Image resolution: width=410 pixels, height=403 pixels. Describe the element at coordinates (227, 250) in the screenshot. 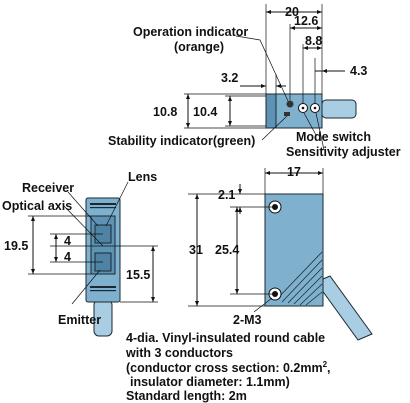

I see `dim-25-4: 25.4` at that location.